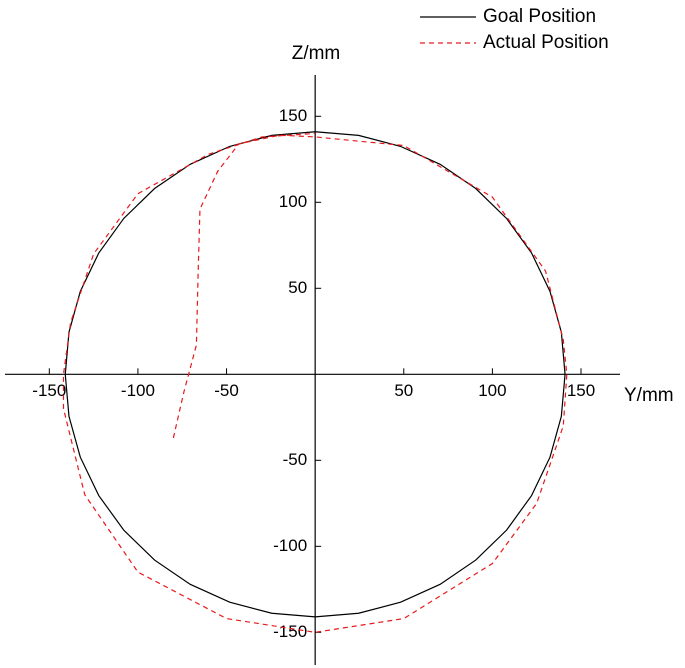  I want to click on x-tick-label: -50, so click(226, 390).